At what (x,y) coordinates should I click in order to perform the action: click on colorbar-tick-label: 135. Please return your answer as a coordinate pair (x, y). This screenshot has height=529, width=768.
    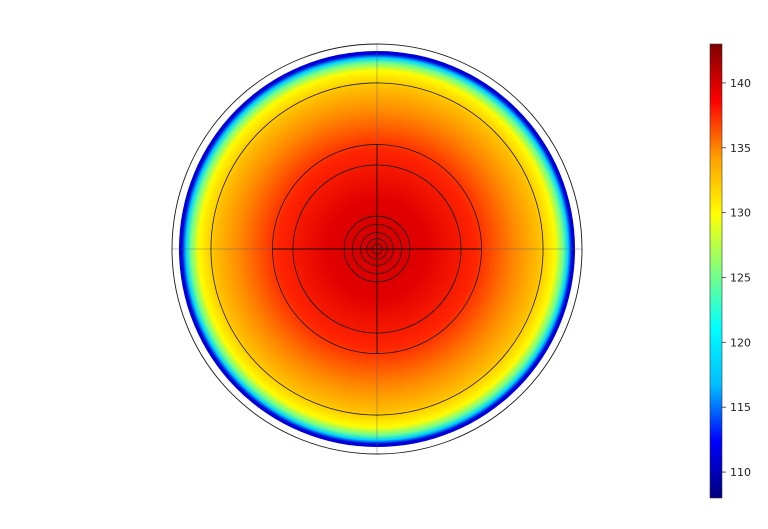
    Looking at the image, I should click on (740, 148).